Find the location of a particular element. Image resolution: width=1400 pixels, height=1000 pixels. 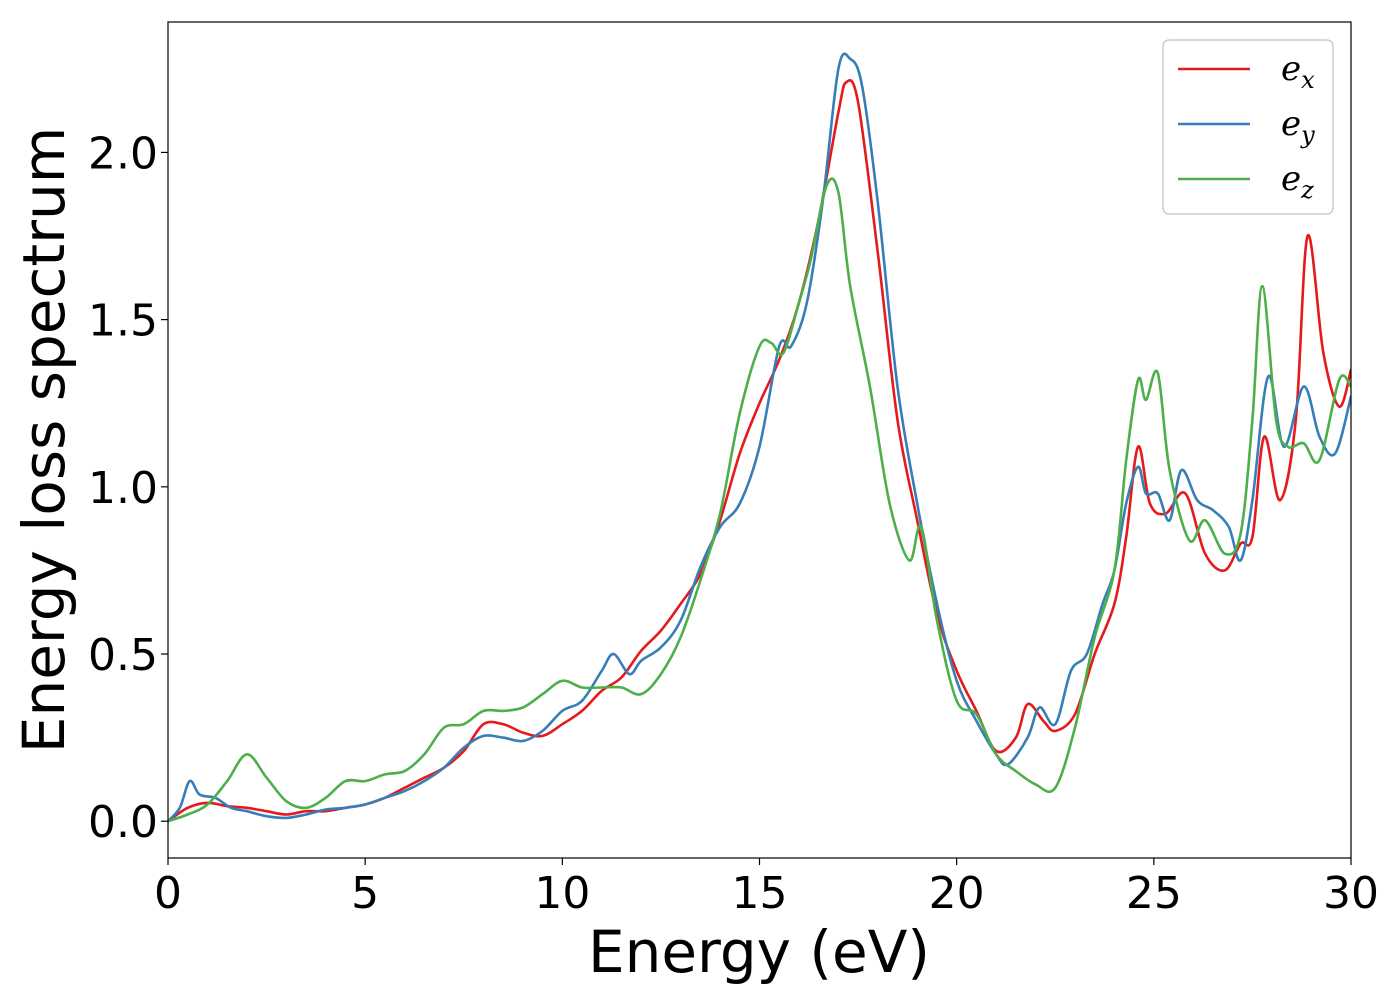

x-axis-label: Energy (eV) is located at coordinates (759, 952).